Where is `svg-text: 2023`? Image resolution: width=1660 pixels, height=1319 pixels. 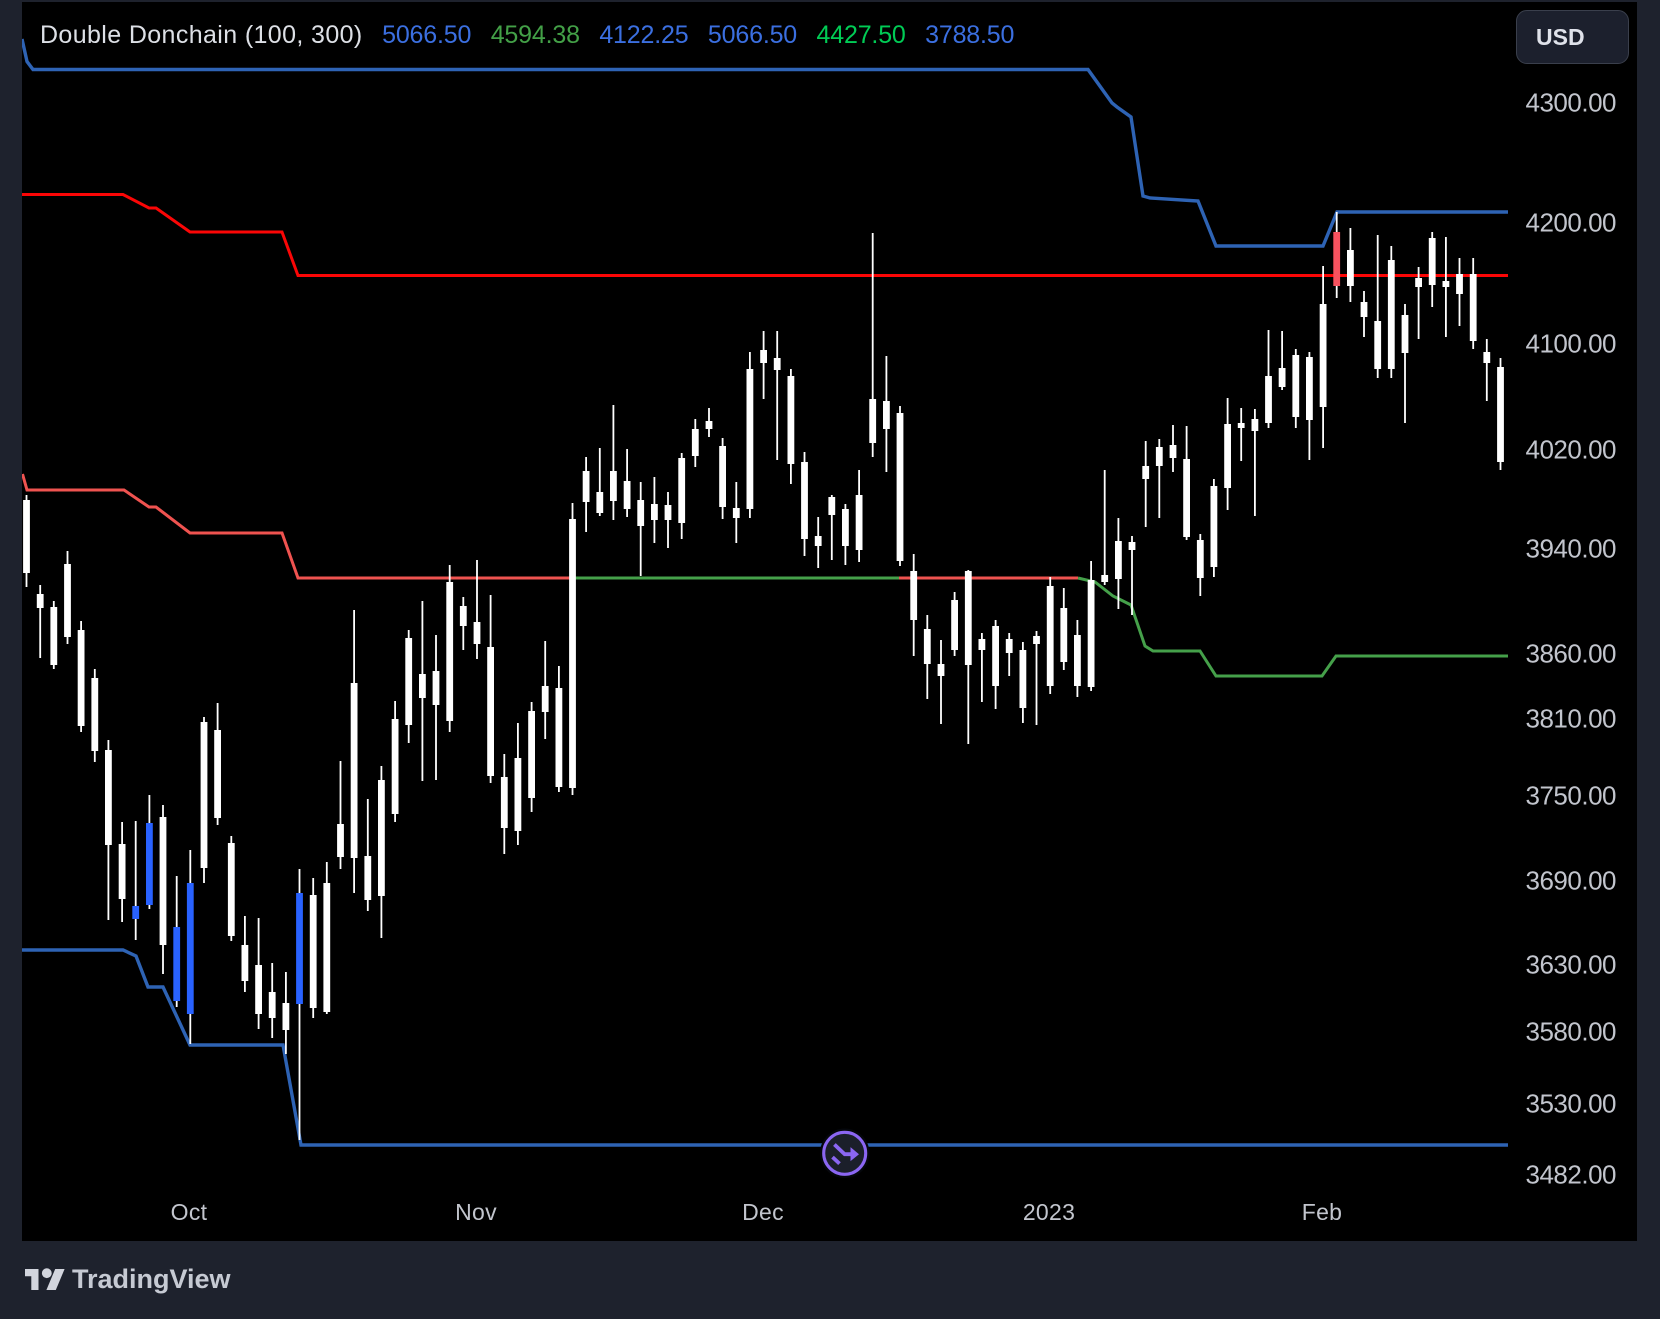
svg-text: 2023 is located at coordinates (1049, 1212).